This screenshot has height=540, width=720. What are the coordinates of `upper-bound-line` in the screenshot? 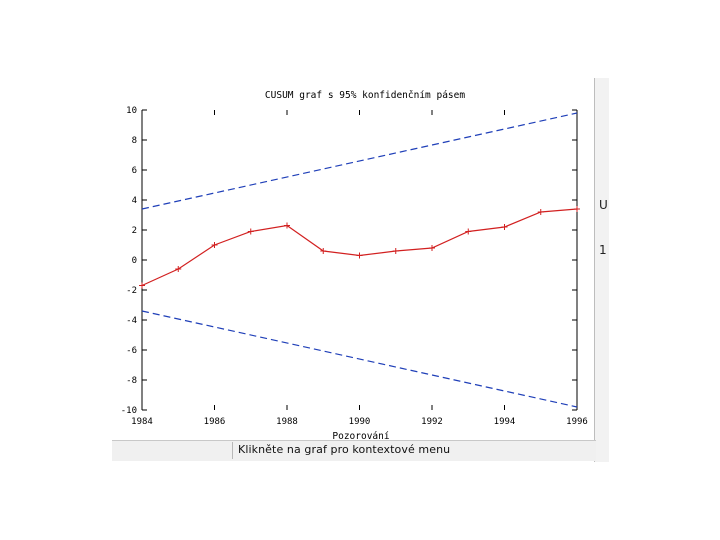 It's located at (359, 161).